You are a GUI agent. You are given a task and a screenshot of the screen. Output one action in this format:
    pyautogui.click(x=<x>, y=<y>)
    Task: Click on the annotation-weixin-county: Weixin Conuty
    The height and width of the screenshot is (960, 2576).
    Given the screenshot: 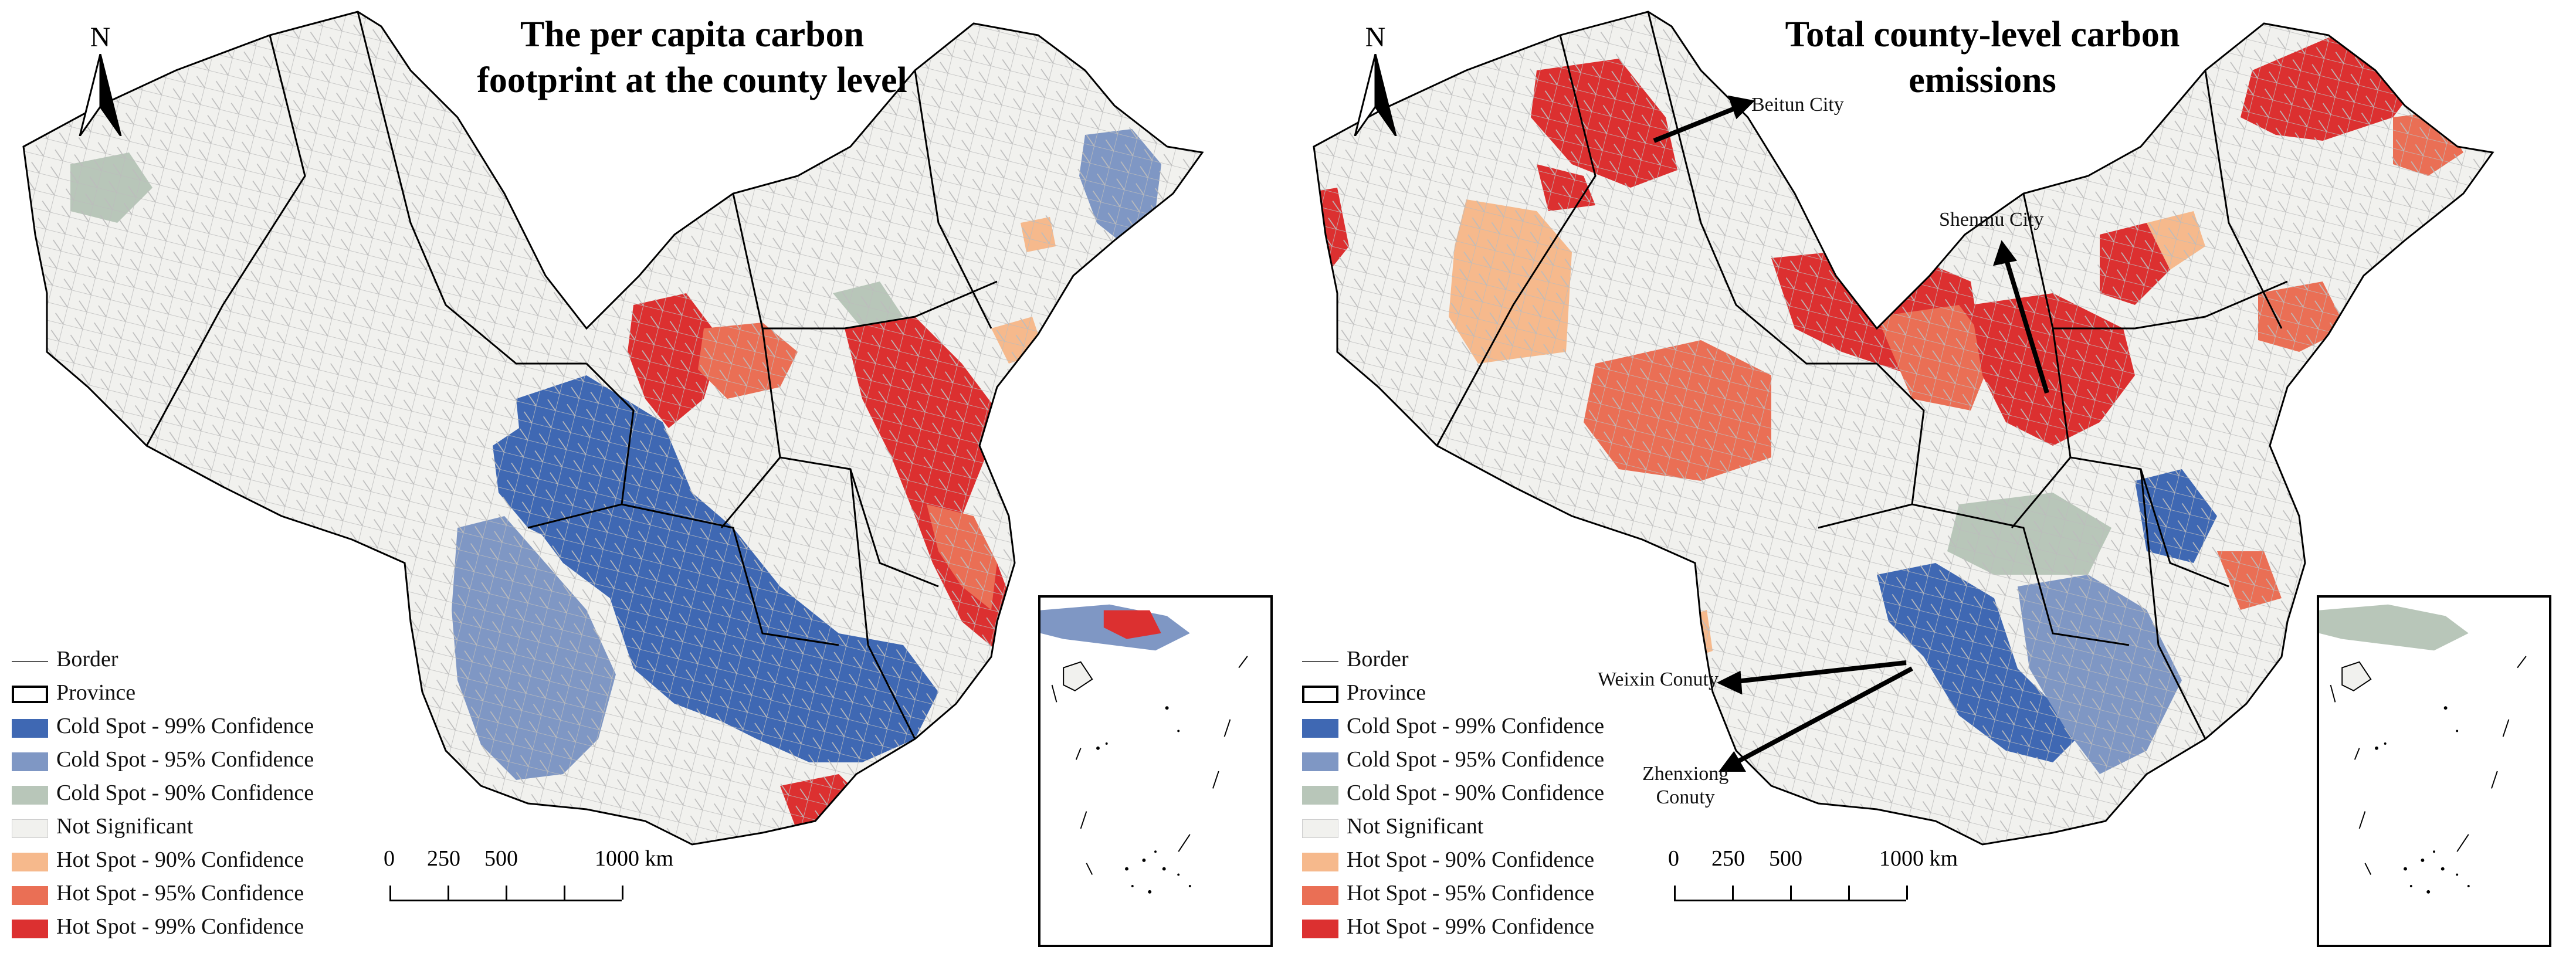 What is the action you would take?
    pyautogui.click(x=1658, y=679)
    